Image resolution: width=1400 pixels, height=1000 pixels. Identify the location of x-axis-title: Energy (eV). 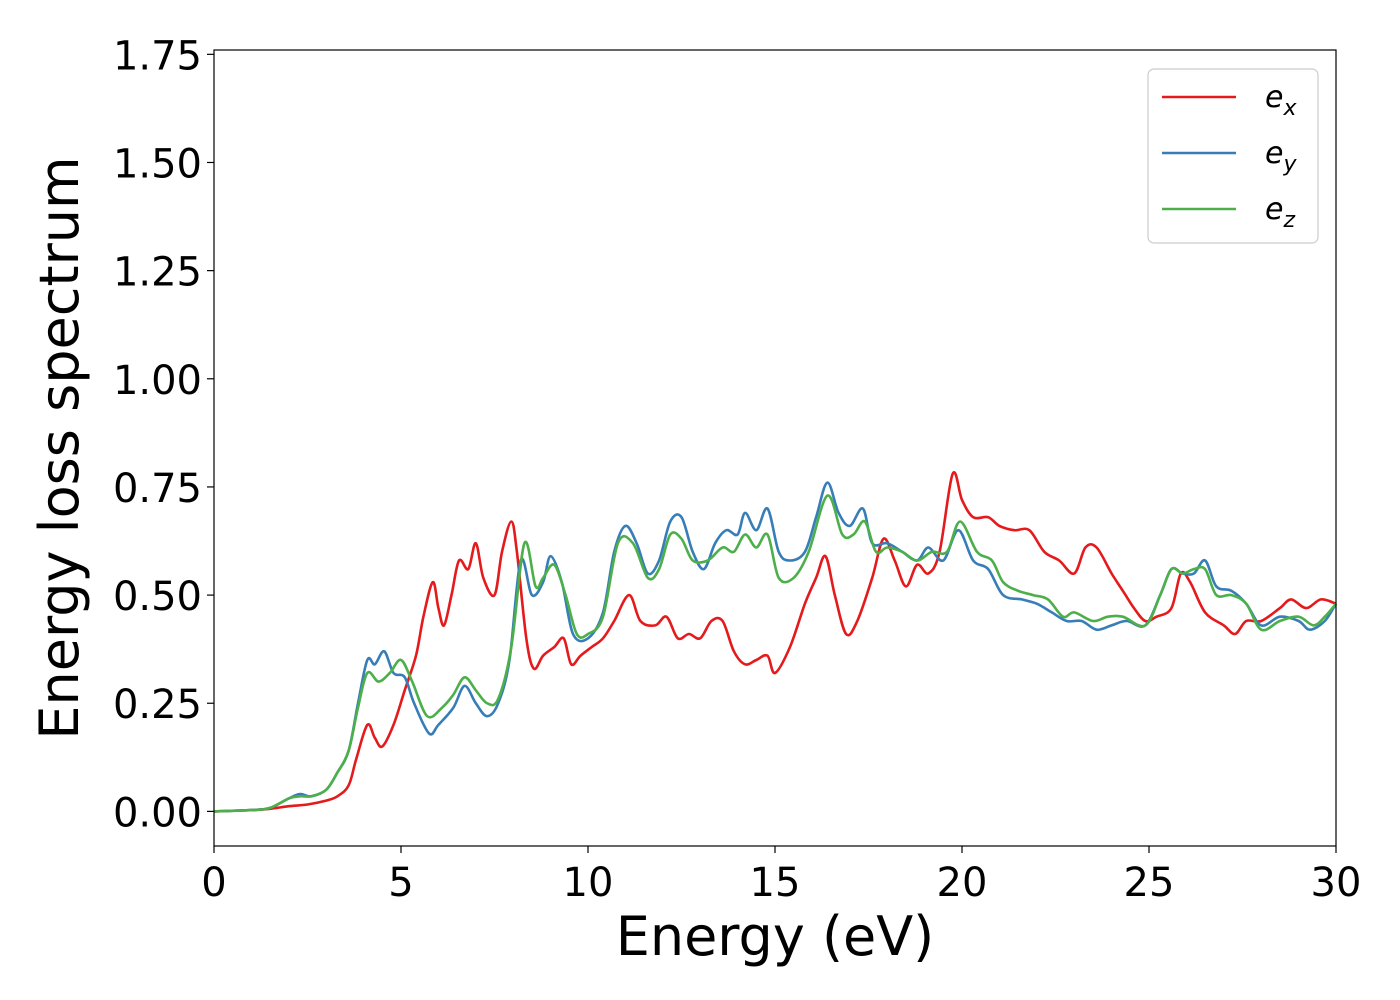
(775, 936).